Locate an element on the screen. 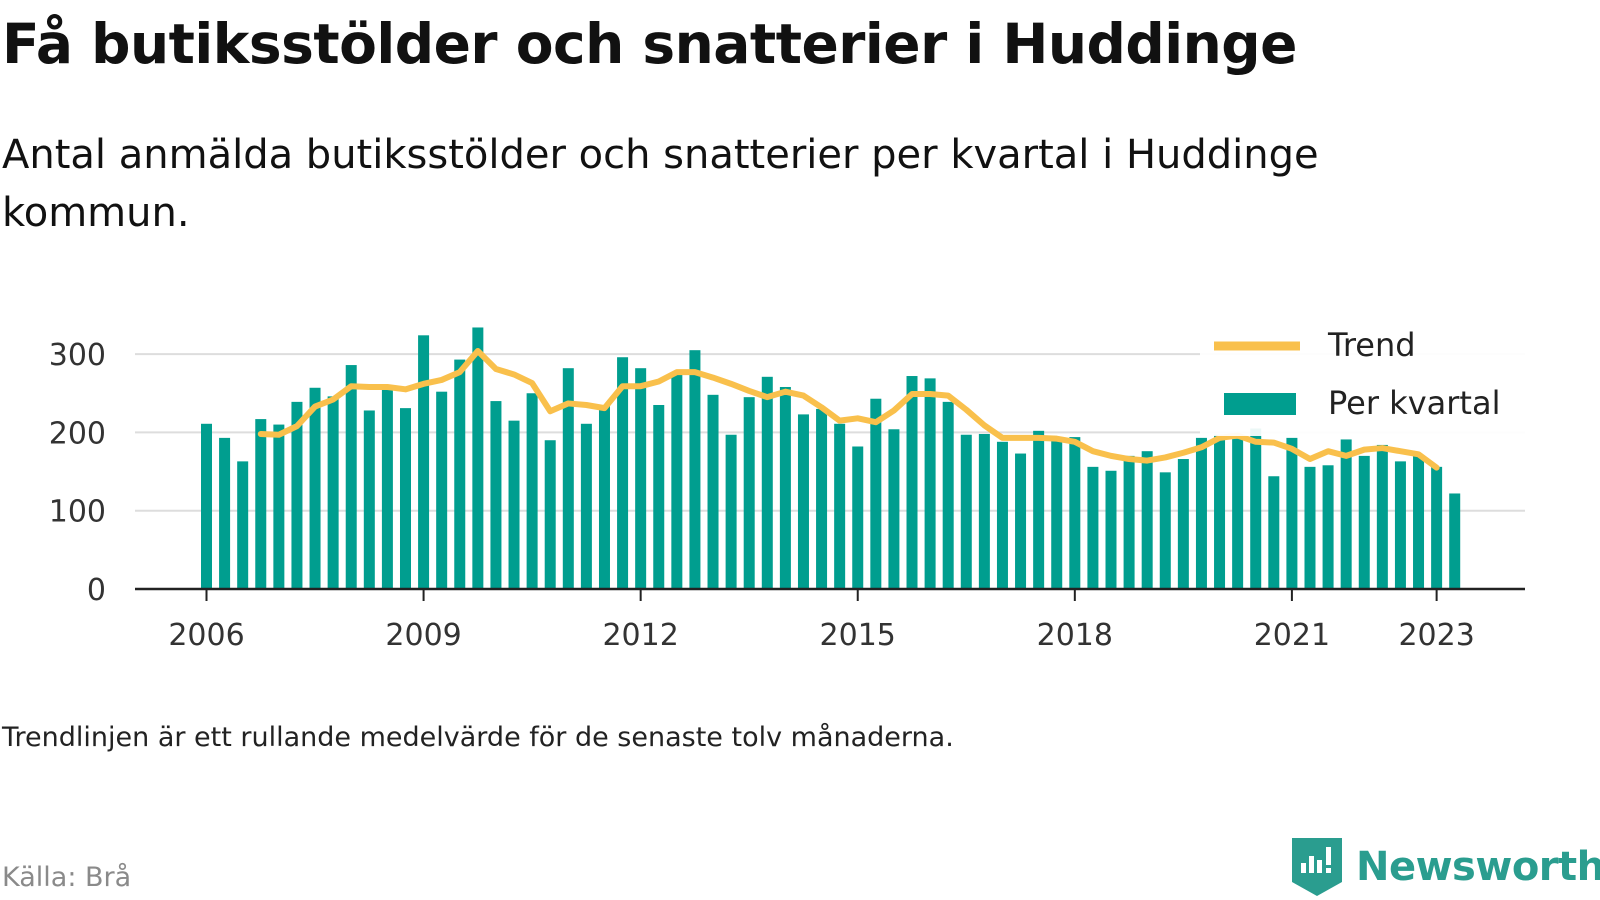  legend-background is located at coordinates (1367, 377).